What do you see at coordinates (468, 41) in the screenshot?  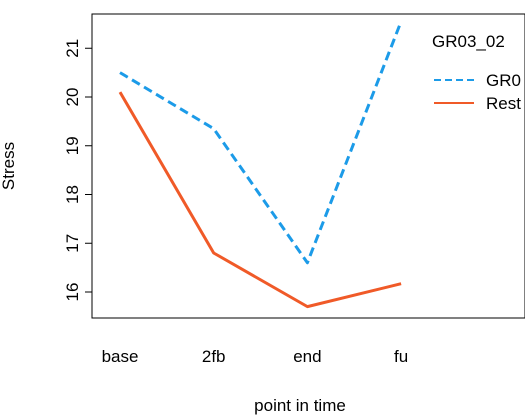 I see `legend-title: GR03_02` at bounding box center [468, 41].